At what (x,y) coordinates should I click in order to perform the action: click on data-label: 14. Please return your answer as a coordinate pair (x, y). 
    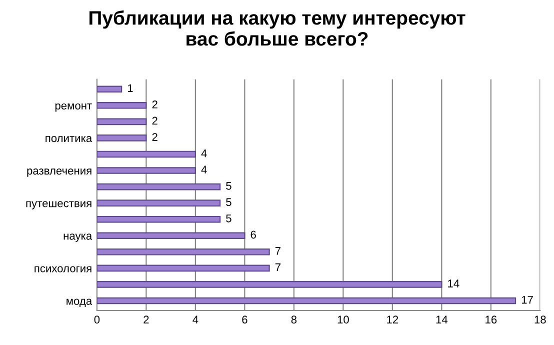
    Looking at the image, I should click on (454, 284).